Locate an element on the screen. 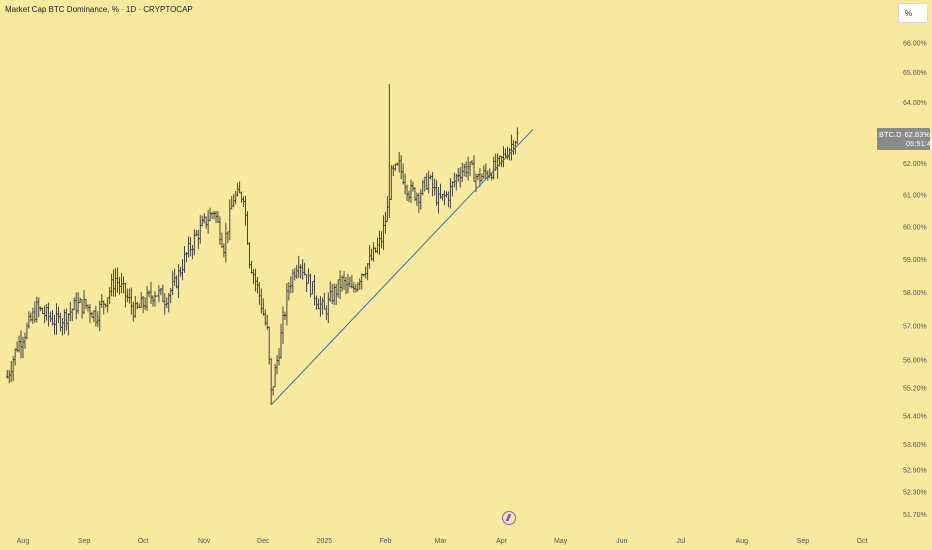  trendline-layer is located at coordinates (402, 267).